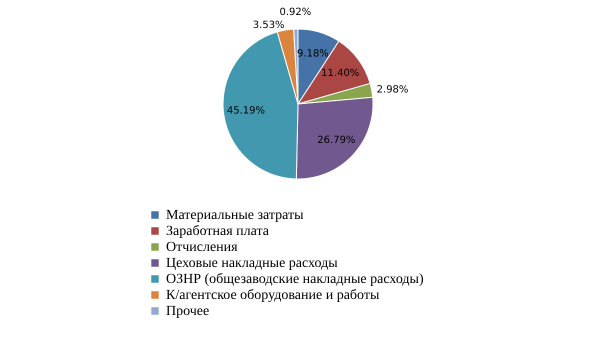 The width and height of the screenshot is (605, 340). What do you see at coordinates (202, 247) in the screenshot?
I see `legend-label: Отчисления` at bounding box center [202, 247].